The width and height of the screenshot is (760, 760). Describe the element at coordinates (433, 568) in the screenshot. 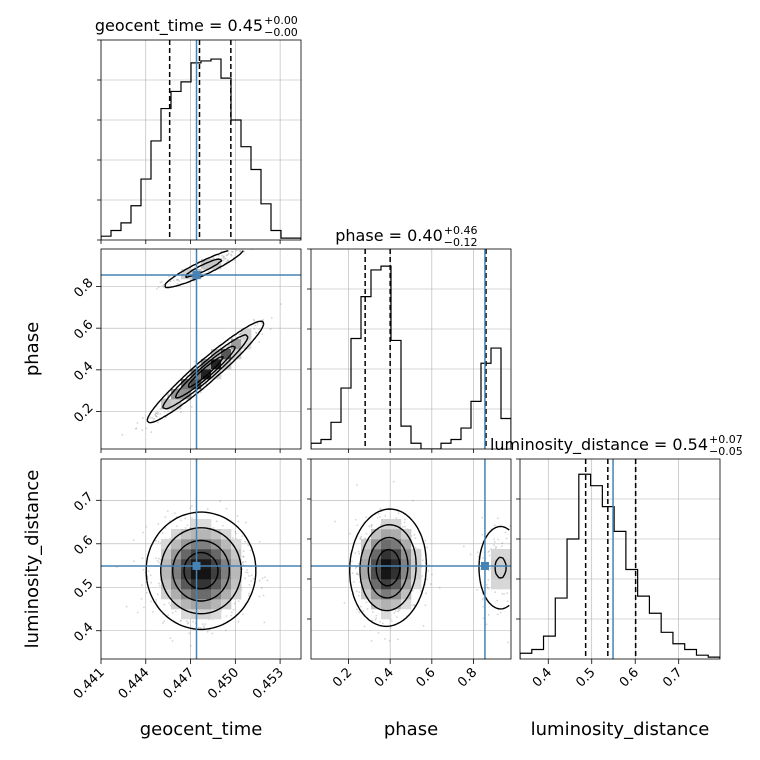

I see `contour-level` at that location.